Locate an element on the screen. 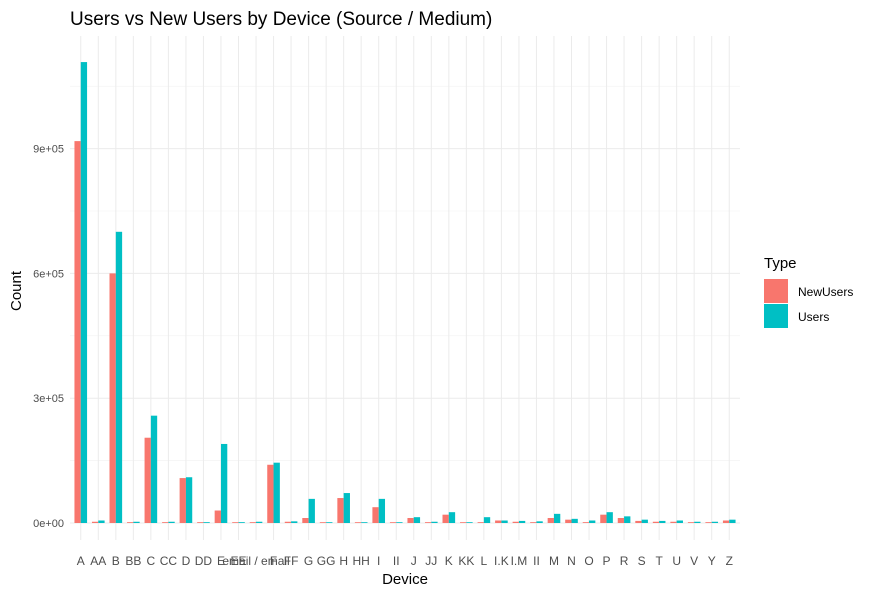 This screenshot has width=874, height=596. x-tick-label-15: H is located at coordinates (343, 561).